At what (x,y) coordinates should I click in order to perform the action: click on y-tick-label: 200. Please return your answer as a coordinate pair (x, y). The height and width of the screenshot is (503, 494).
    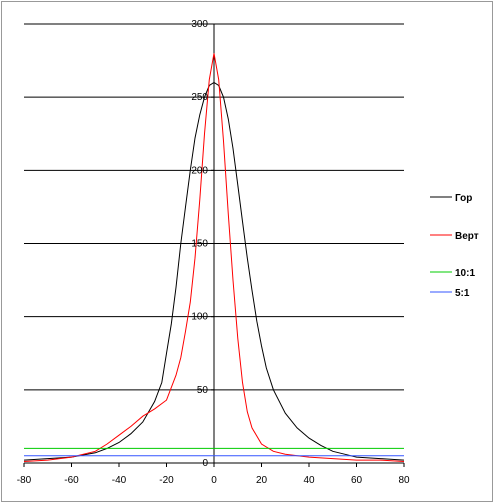
    Looking at the image, I should click on (199, 170).